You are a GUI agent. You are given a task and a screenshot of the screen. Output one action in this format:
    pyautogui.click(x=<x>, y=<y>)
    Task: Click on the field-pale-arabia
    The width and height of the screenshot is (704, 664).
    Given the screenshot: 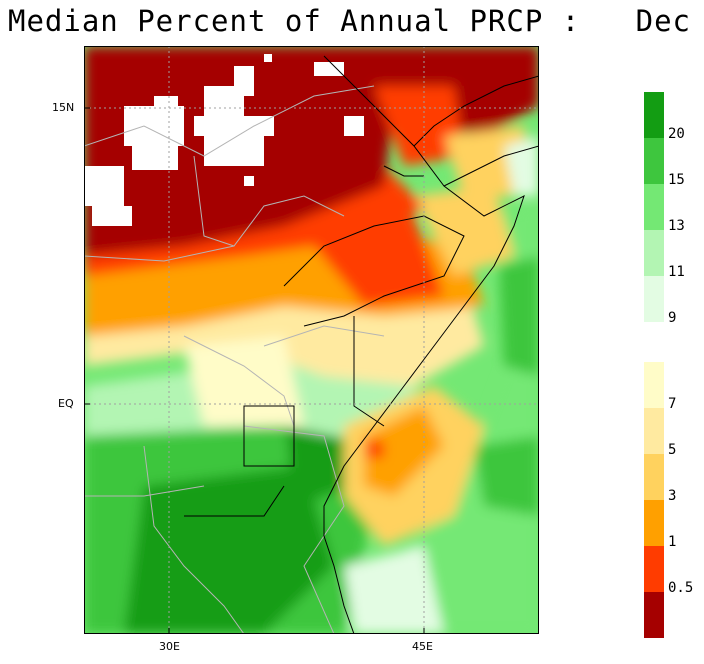 What is the action you would take?
    pyautogui.click(x=521, y=166)
    